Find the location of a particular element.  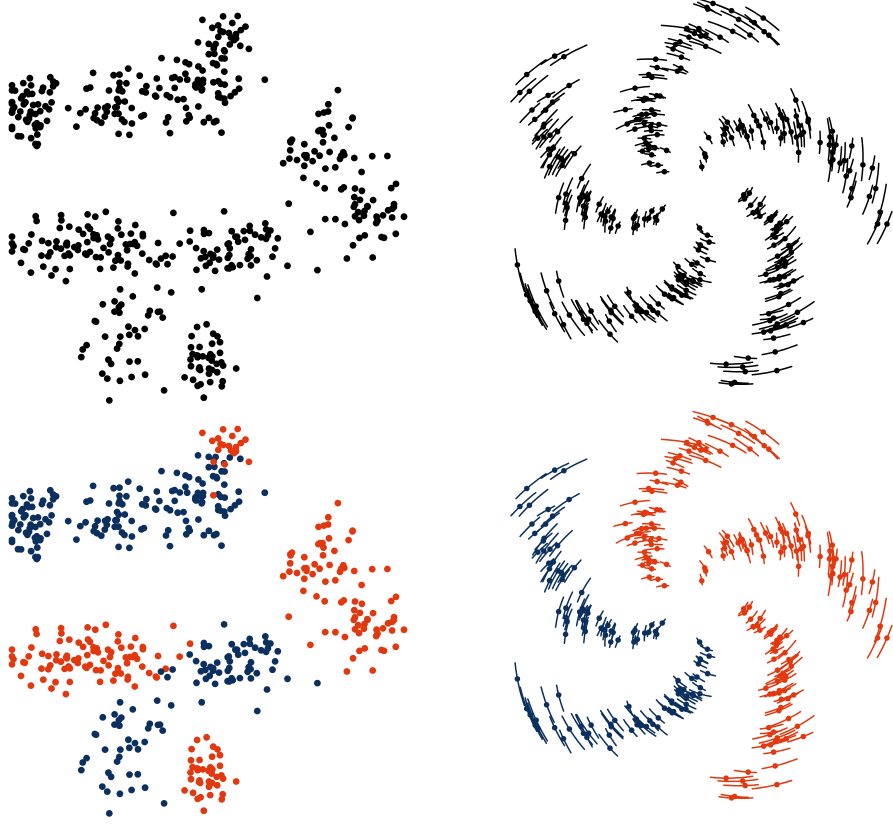

swirl-arm is located at coordinates (588, 554).